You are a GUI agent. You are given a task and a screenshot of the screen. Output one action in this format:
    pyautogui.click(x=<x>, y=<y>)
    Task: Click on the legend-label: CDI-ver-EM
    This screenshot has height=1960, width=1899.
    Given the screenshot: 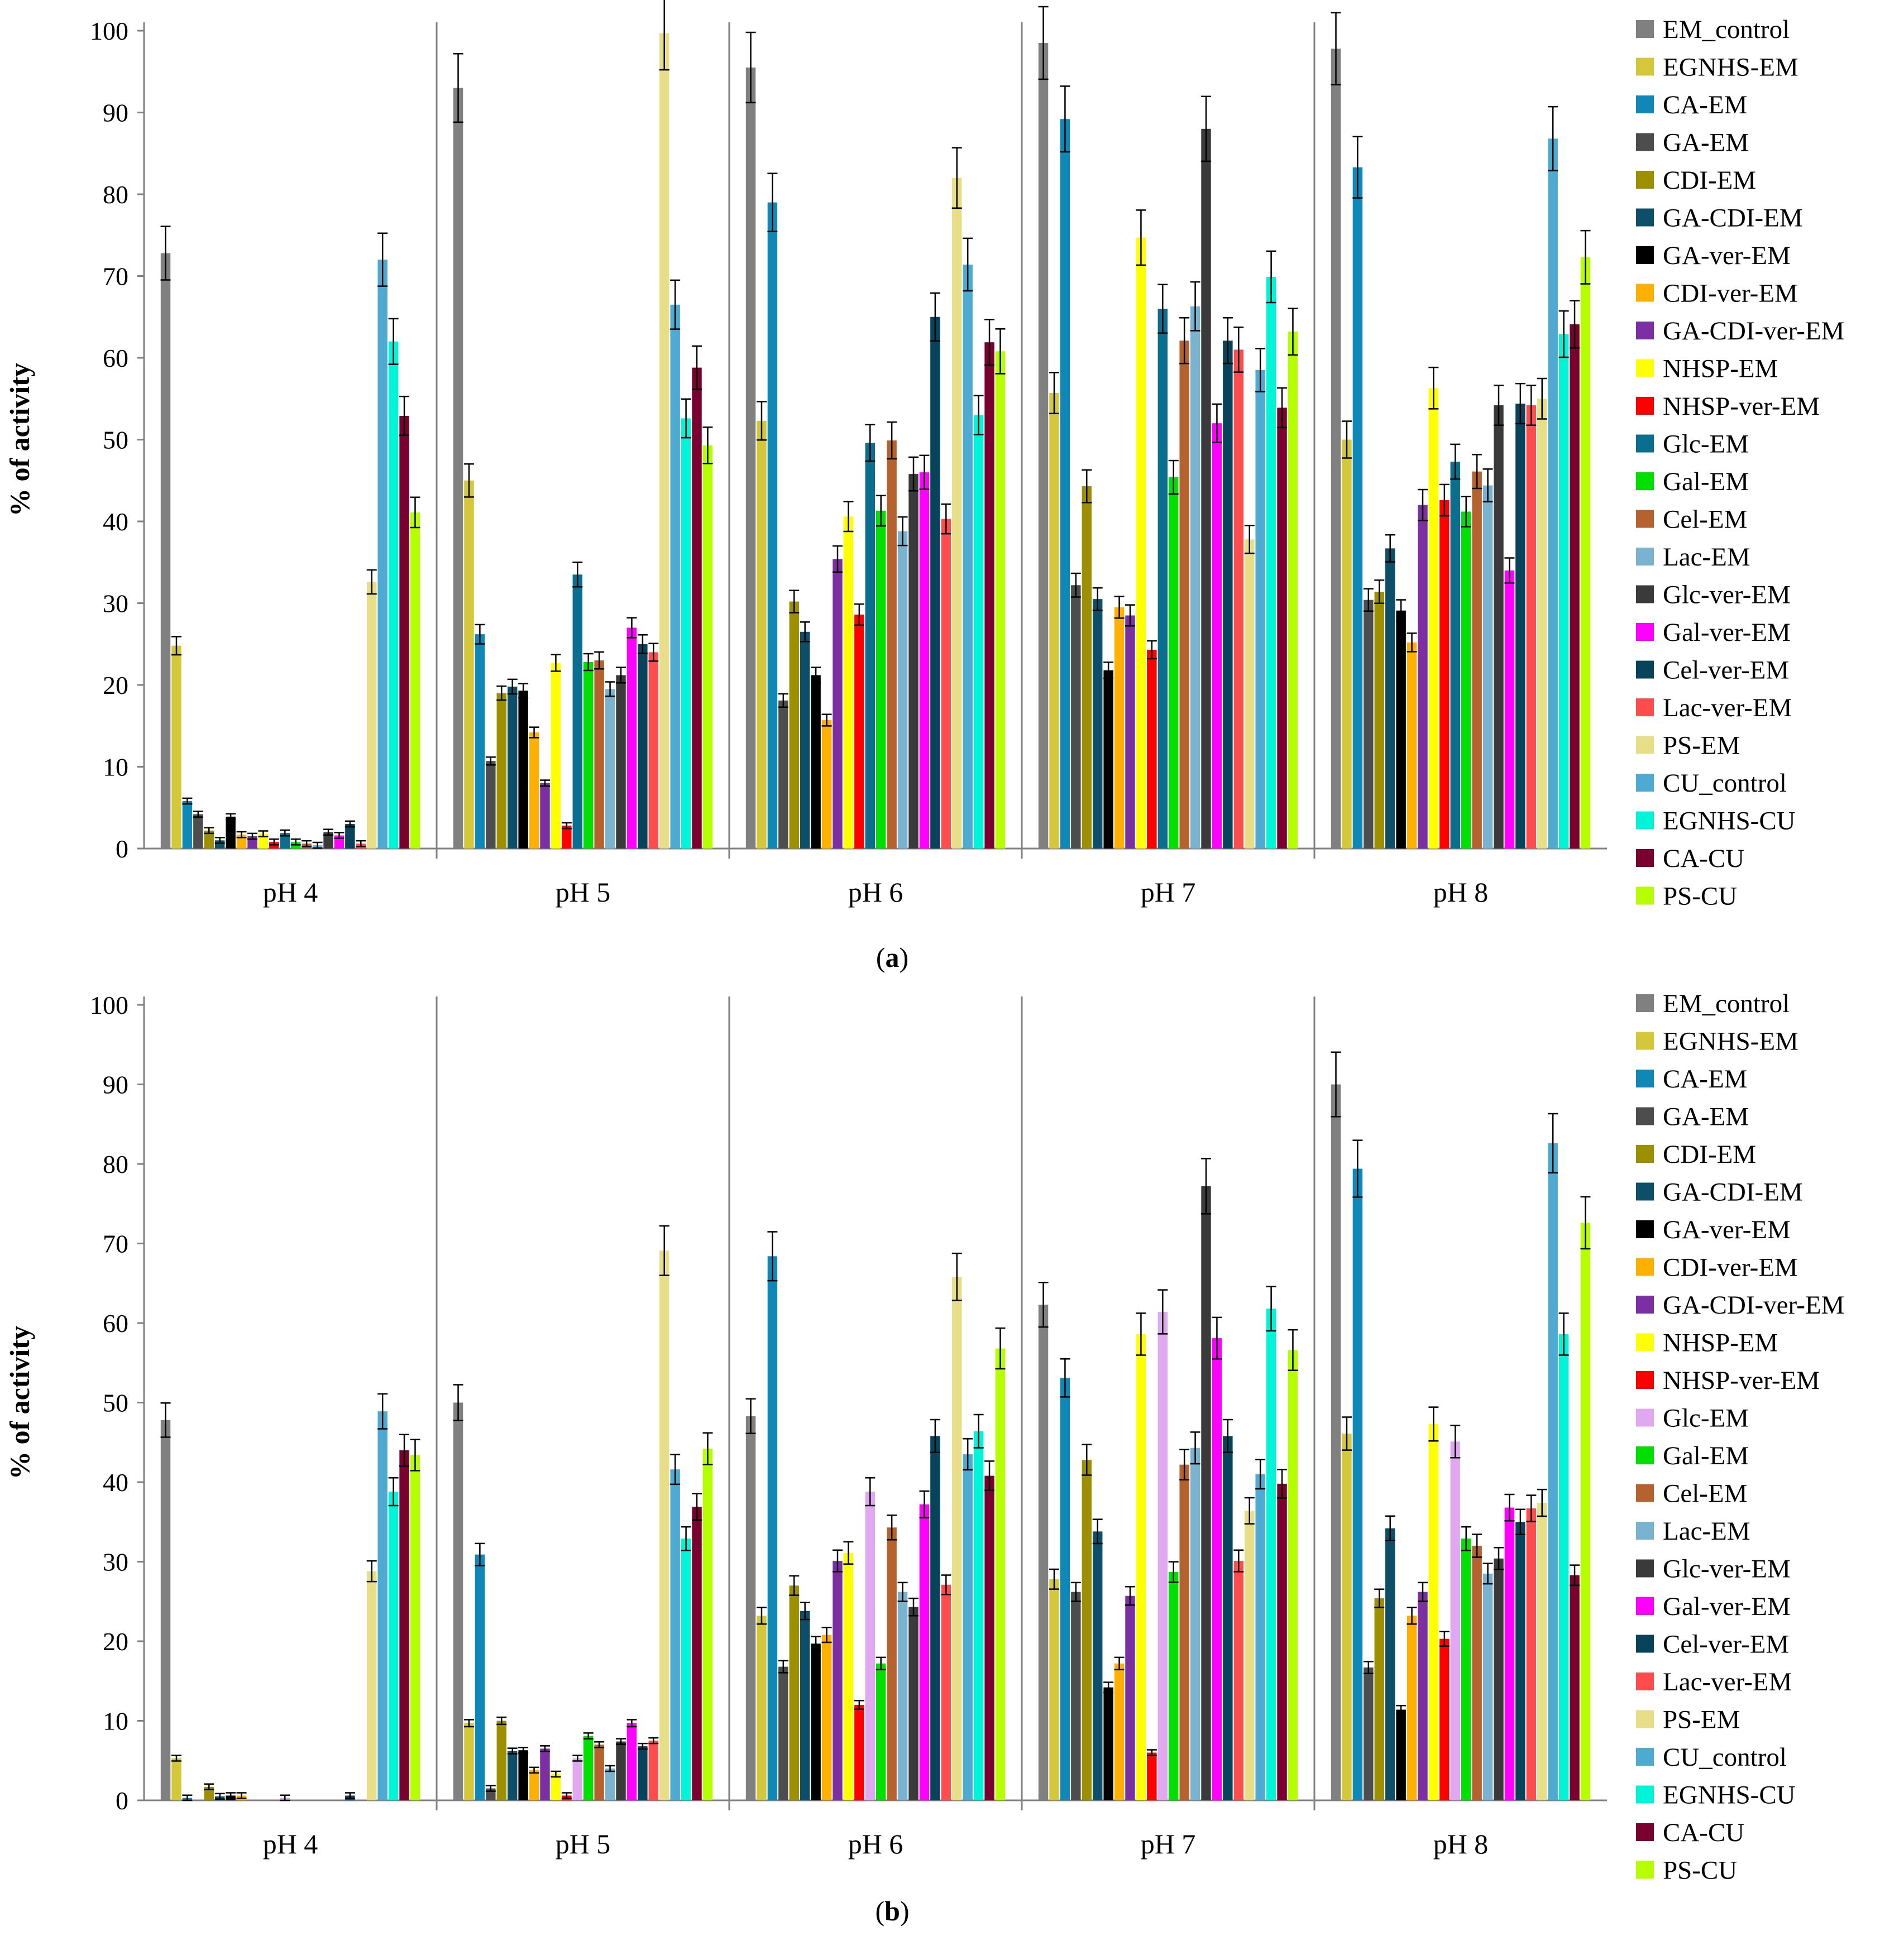 What is the action you would take?
    pyautogui.click(x=1730, y=293)
    